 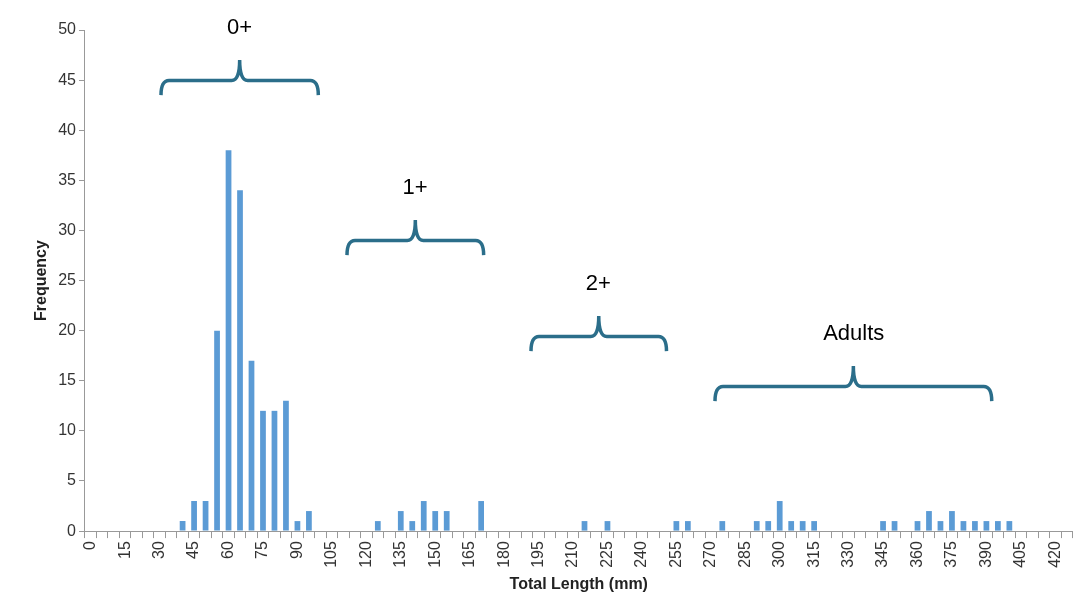 I want to click on x-tick-label: 240, so click(x=641, y=554).